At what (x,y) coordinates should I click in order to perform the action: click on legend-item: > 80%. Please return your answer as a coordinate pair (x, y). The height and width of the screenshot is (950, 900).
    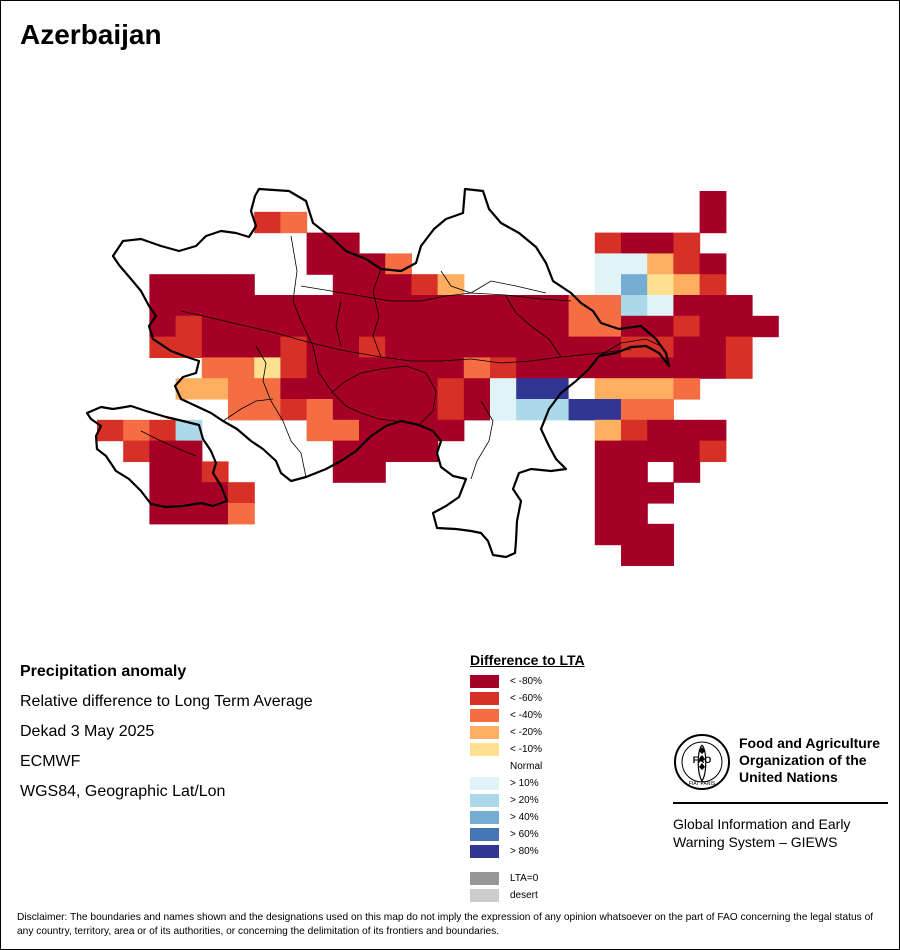
    Looking at the image, I should click on (527, 851).